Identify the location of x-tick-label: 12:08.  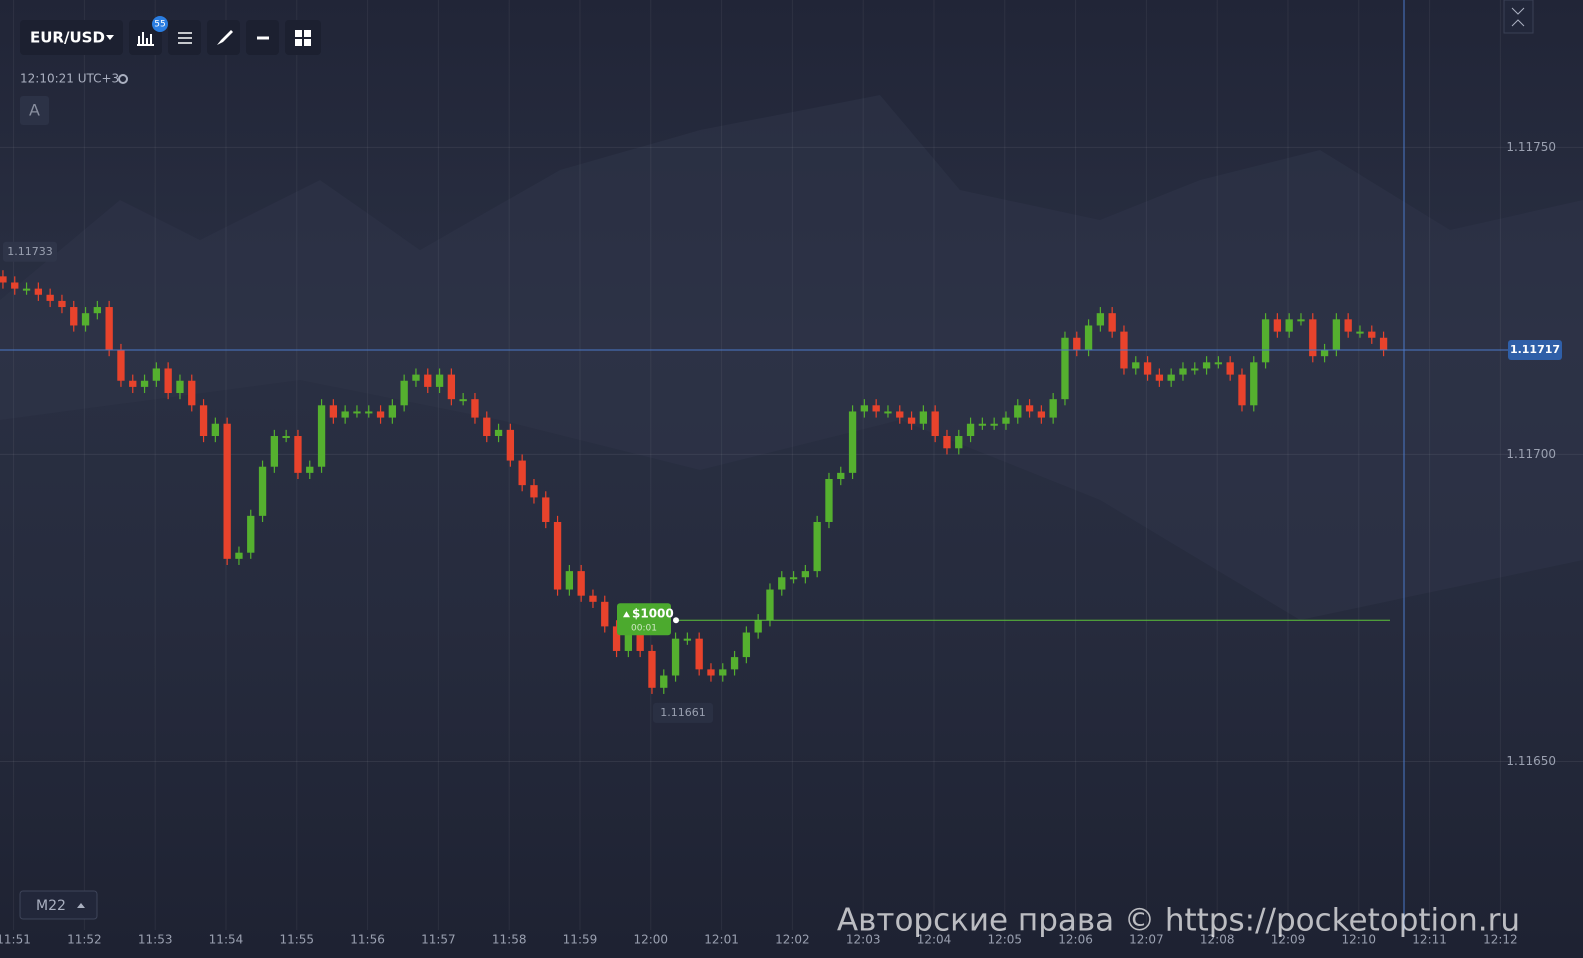
(1217, 940).